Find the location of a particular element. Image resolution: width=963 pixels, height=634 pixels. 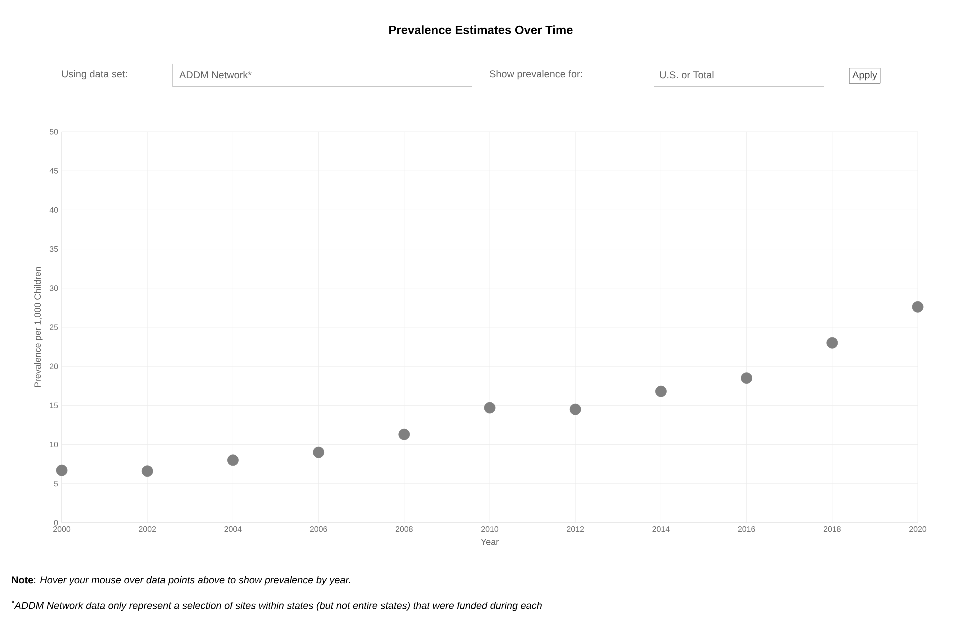

text: Show prevalence for: is located at coordinates (536, 75).